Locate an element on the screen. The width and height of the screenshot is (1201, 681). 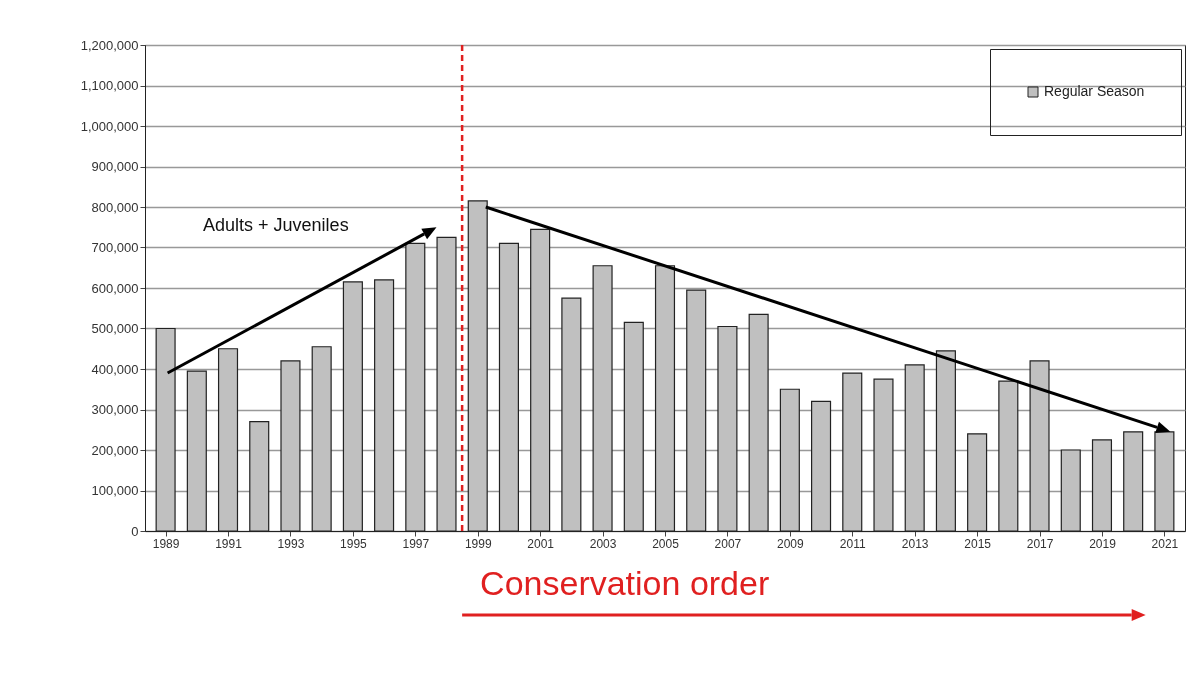
y-tick-label: 1,200,000 is located at coordinates (109, 45).